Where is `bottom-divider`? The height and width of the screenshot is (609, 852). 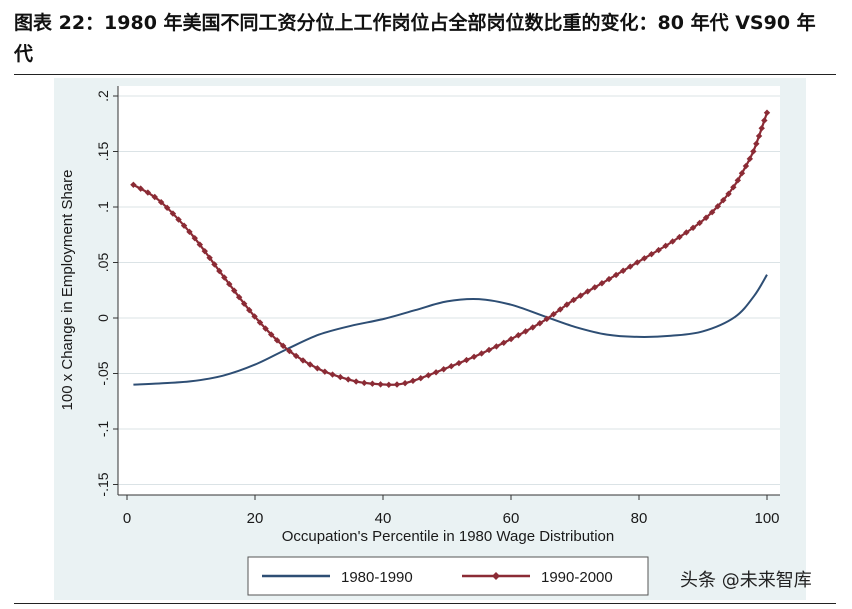 bottom-divider is located at coordinates (425, 603).